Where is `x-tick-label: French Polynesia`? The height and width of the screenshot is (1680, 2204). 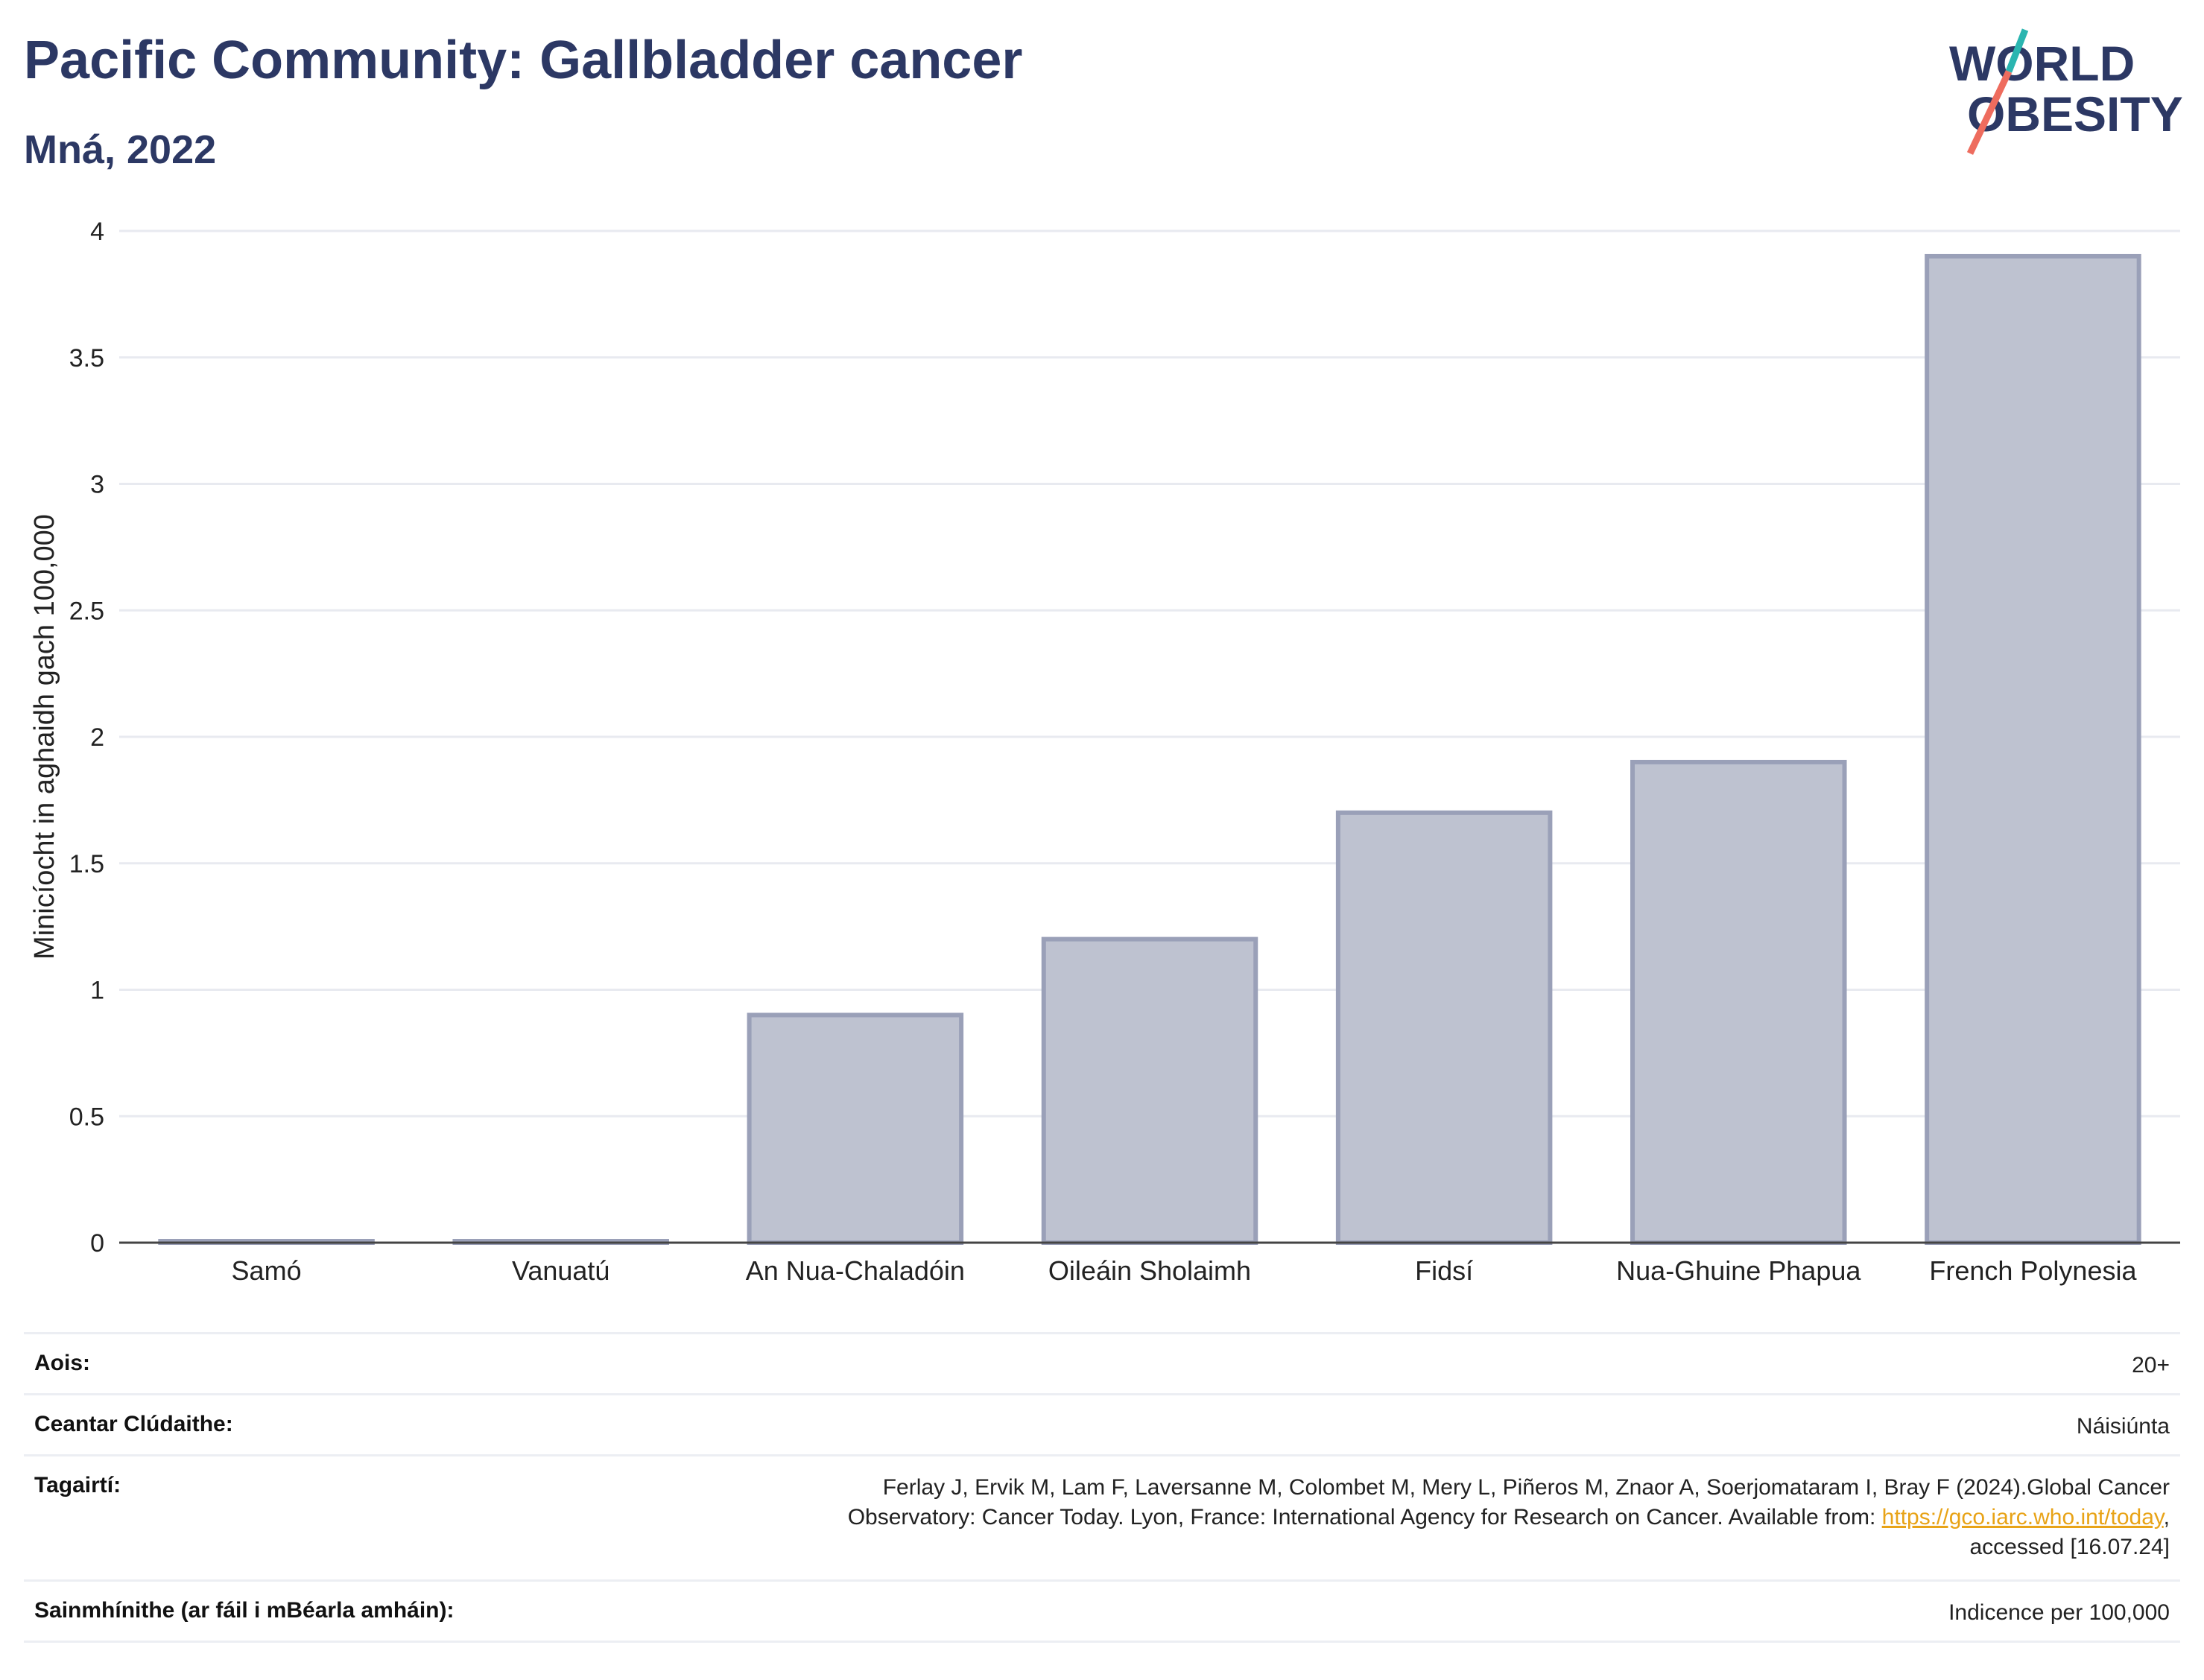
x-tick-label: French Polynesia is located at coordinates (2033, 1270).